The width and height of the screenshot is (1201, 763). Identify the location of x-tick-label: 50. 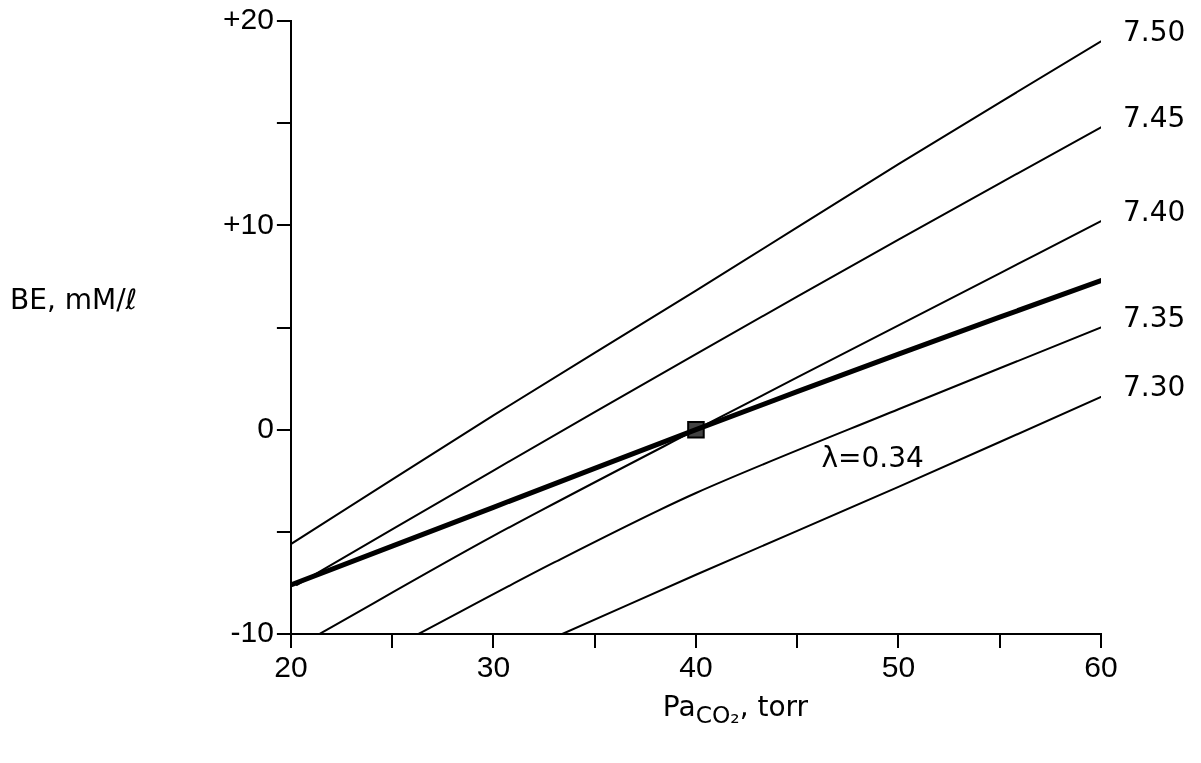
(898, 667).